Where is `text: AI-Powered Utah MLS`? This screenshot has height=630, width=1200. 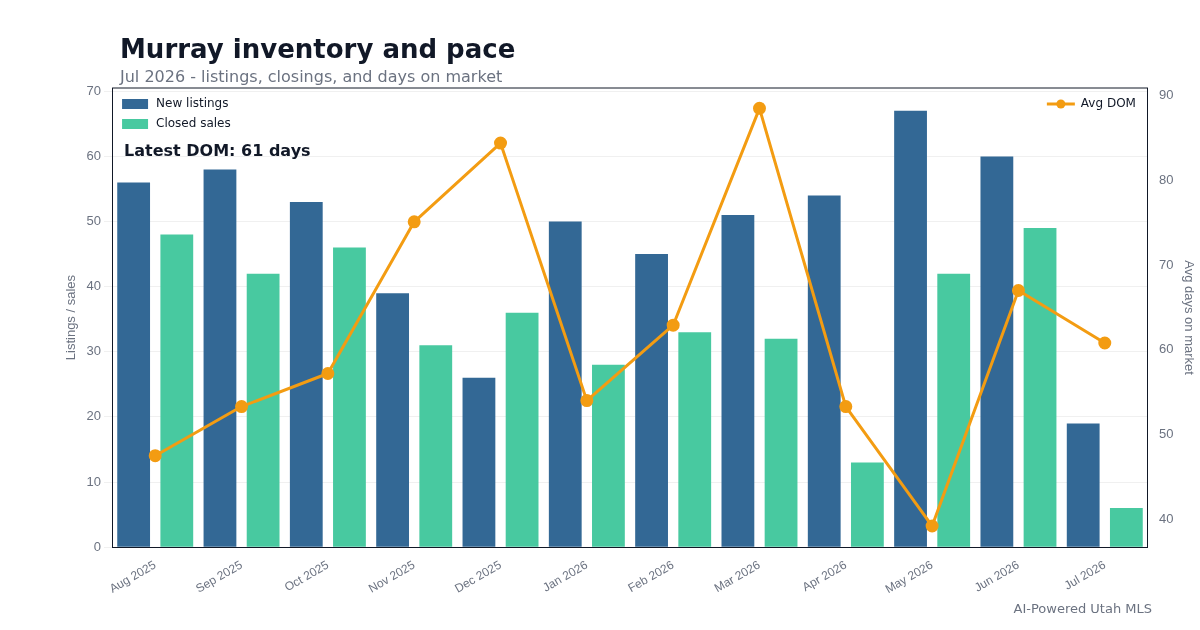 text: AI-Powered Utah MLS is located at coordinates (1082, 608).